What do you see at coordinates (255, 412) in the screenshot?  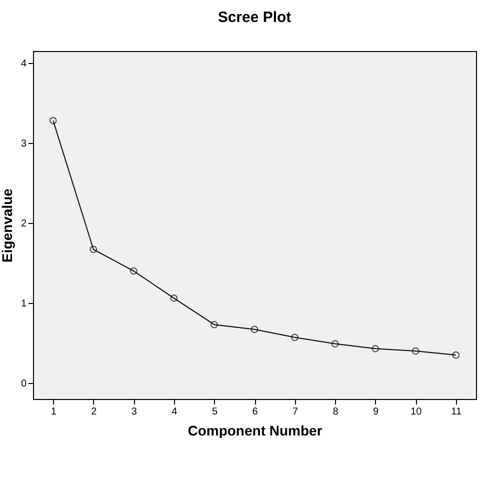 I see `x-tick-label: 6` at bounding box center [255, 412].